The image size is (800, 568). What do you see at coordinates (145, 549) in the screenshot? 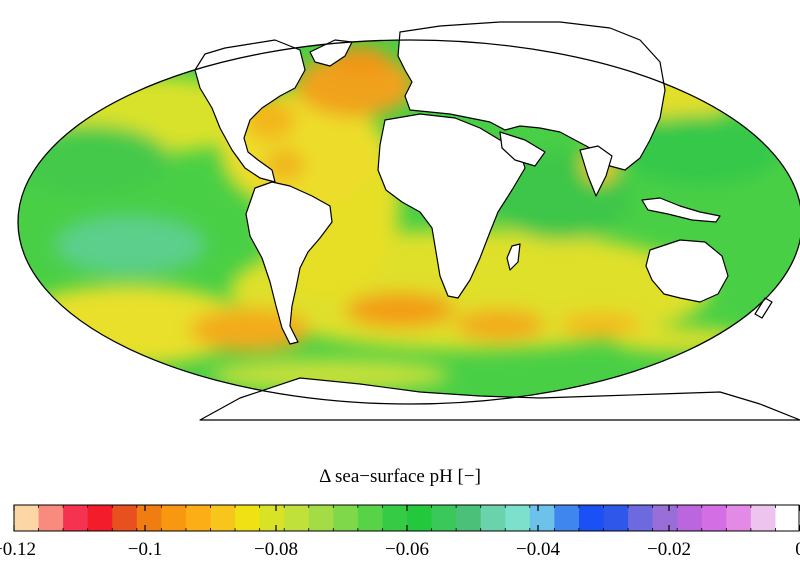
I see `colorbar-tick-label: −0.1` at bounding box center [145, 549].